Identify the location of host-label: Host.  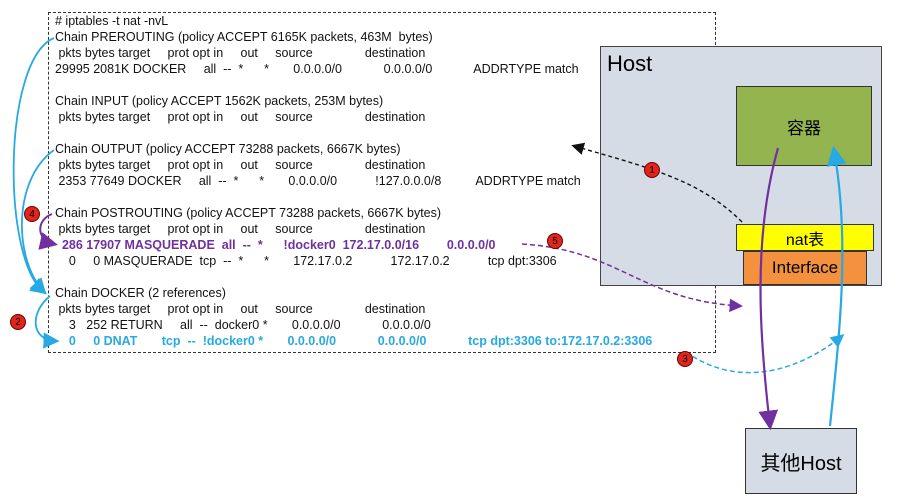
(630, 63).